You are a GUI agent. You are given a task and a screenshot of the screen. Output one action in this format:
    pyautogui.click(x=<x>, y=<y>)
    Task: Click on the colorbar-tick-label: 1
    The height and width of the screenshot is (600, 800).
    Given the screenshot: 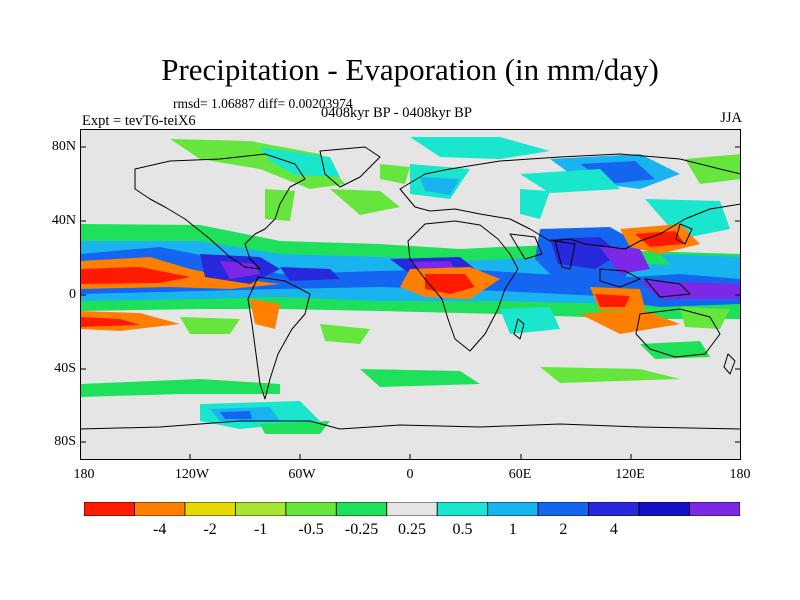 What is the action you would take?
    pyautogui.click(x=512, y=529)
    